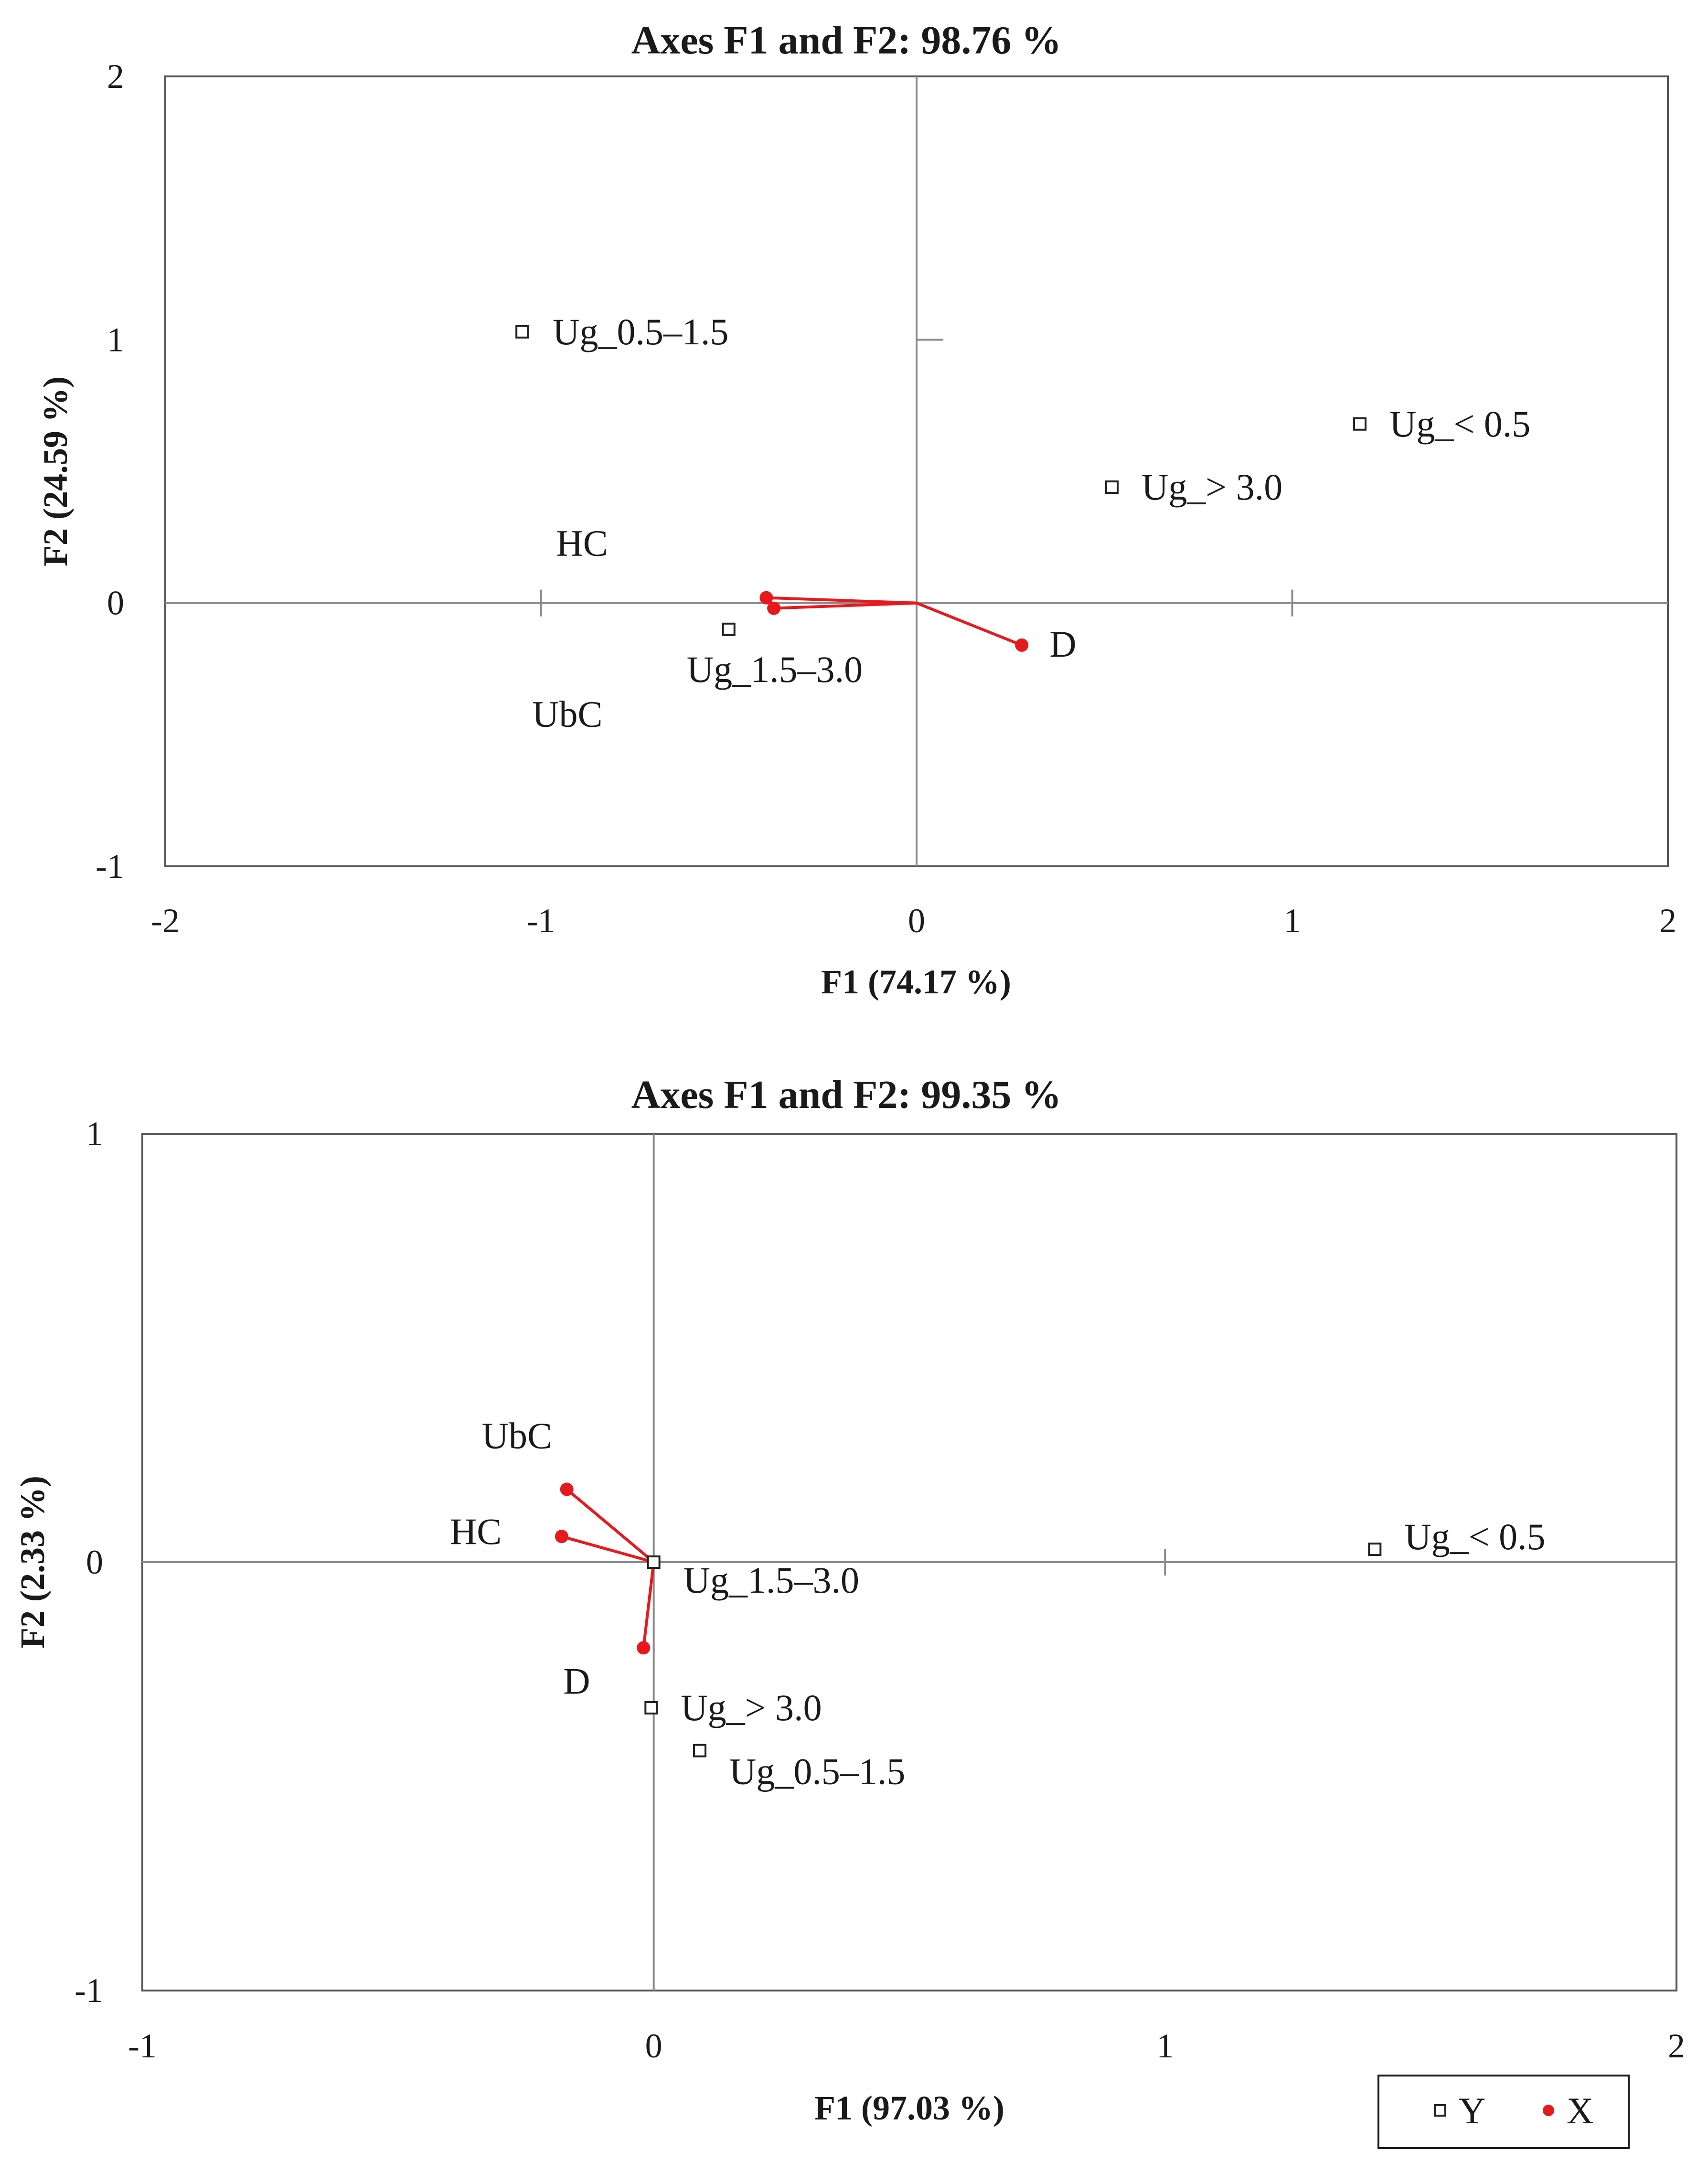 This screenshot has width=1708, height=2172. Describe the element at coordinates (817, 1771) in the screenshot. I see `chart-2-point-label-ug-0-5-1-5: Ug_0.5–1.5` at that location.